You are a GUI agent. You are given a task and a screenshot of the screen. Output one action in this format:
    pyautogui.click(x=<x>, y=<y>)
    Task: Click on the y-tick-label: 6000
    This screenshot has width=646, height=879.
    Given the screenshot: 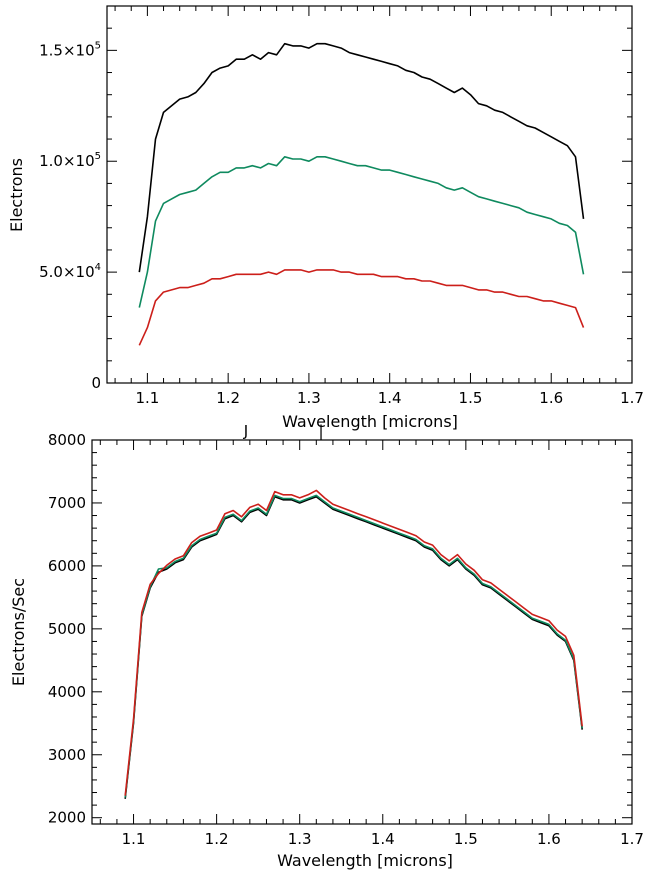 What is the action you would take?
    pyautogui.click(x=67, y=566)
    